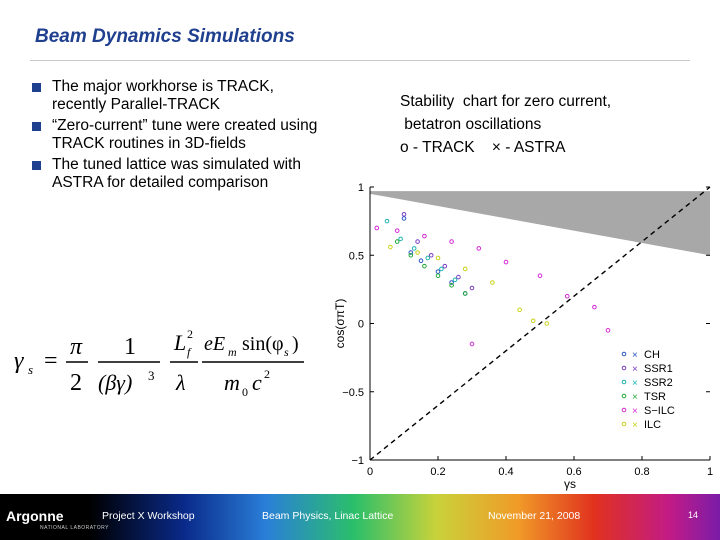 The width and height of the screenshot is (720, 540). Describe the element at coordinates (540, 223) in the screenshot. I see `unstable-region` at that location.